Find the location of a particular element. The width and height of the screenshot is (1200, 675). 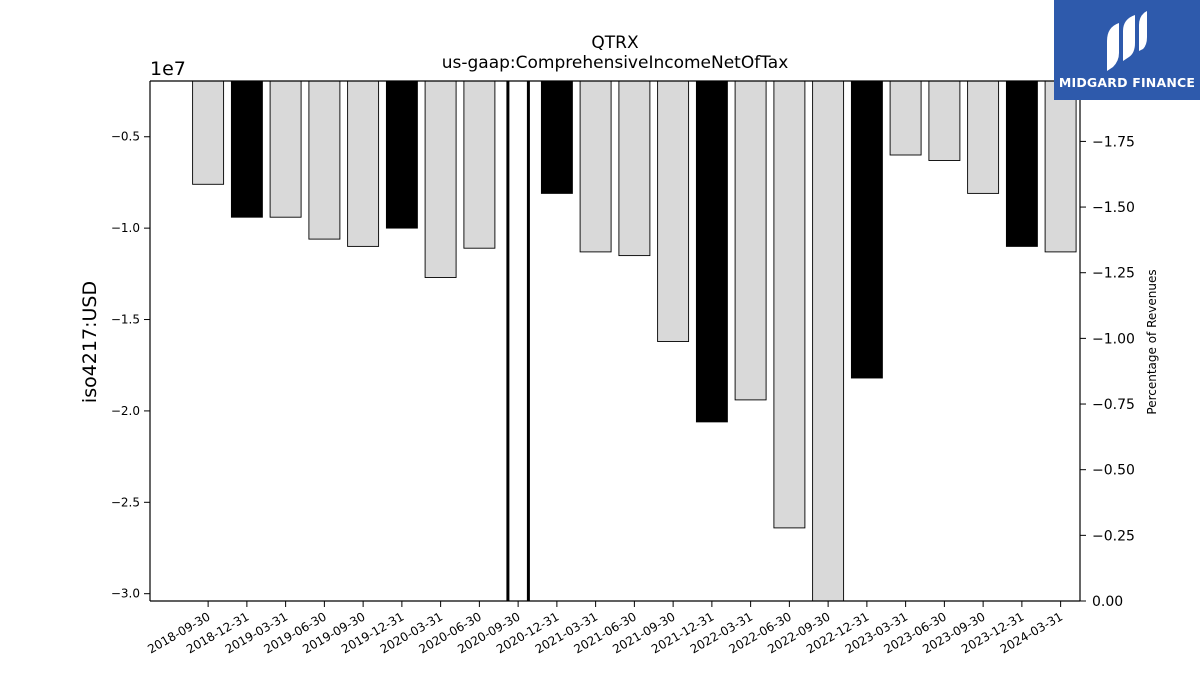

secondary-y-axis: −1.75 −1.50 −1.25 −1.00 −0.75 −0.50 −0.25 0.00 is located at coordinates (1107, 372).